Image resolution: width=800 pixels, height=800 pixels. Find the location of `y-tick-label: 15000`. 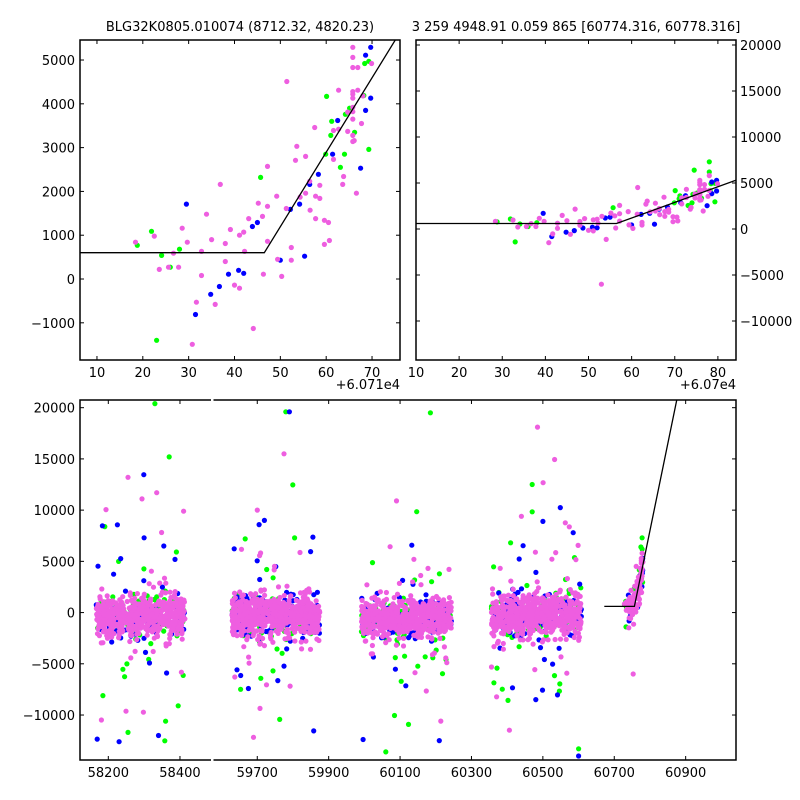

y-tick-label: 15000 is located at coordinates (760, 92).